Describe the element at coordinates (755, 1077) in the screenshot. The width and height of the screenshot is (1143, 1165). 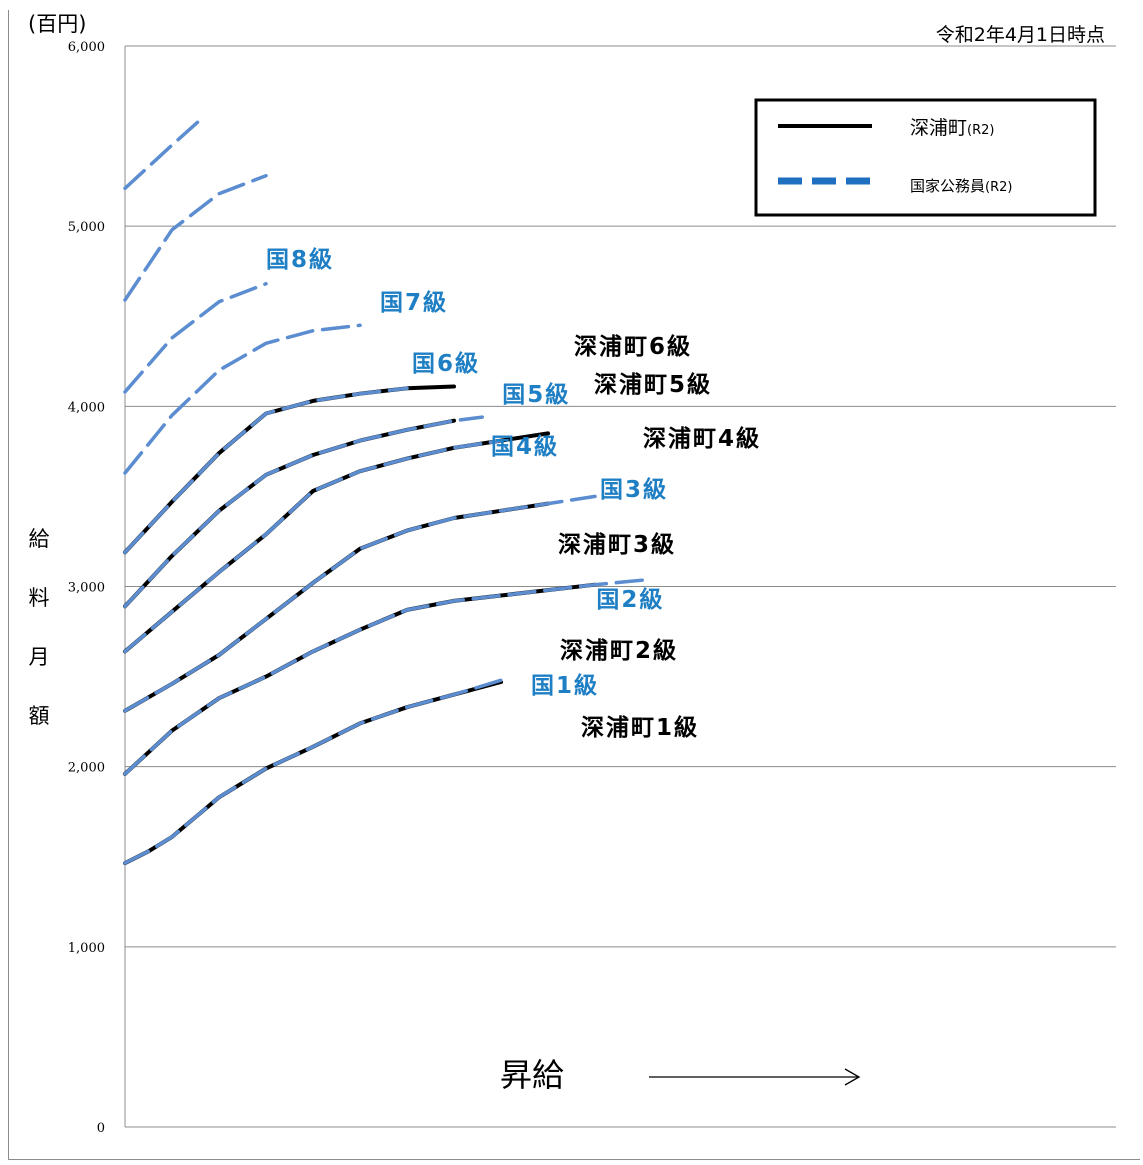
I see `arrow-right-icon` at that location.